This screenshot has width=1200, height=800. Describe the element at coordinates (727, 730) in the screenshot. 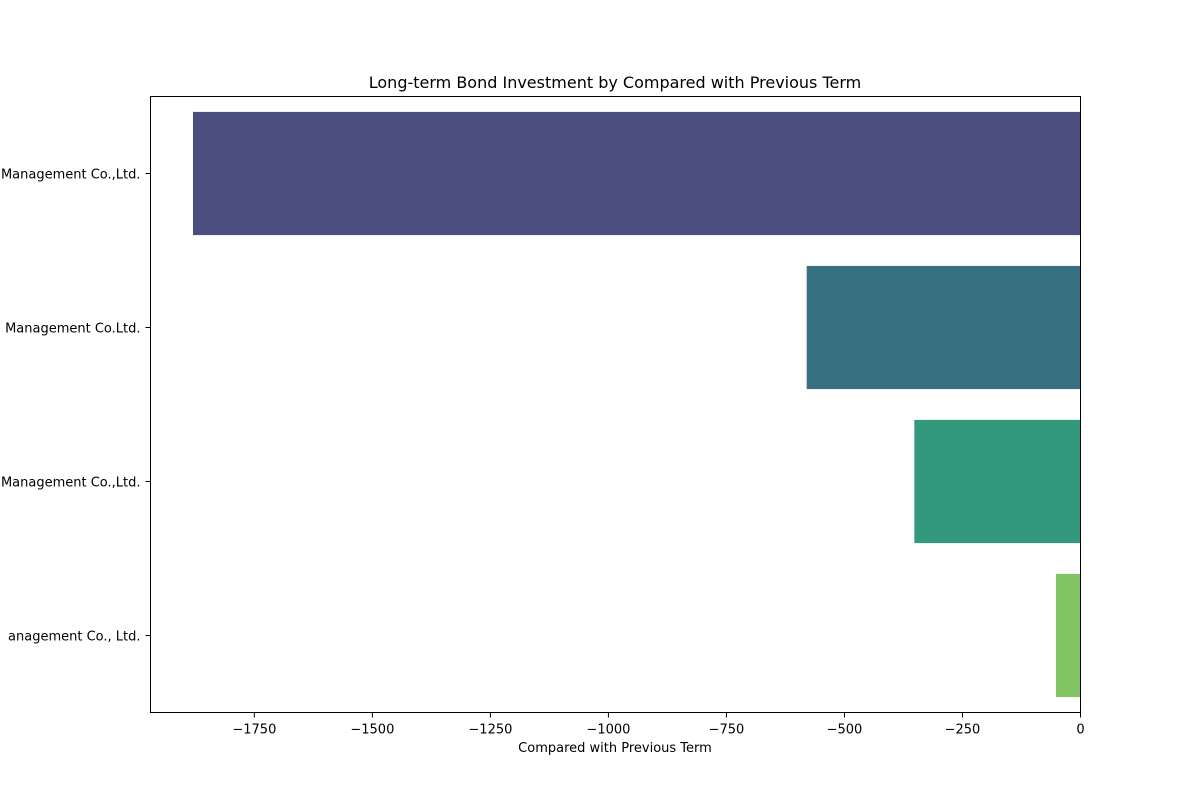

I see `x-tick-label: −750` at that location.